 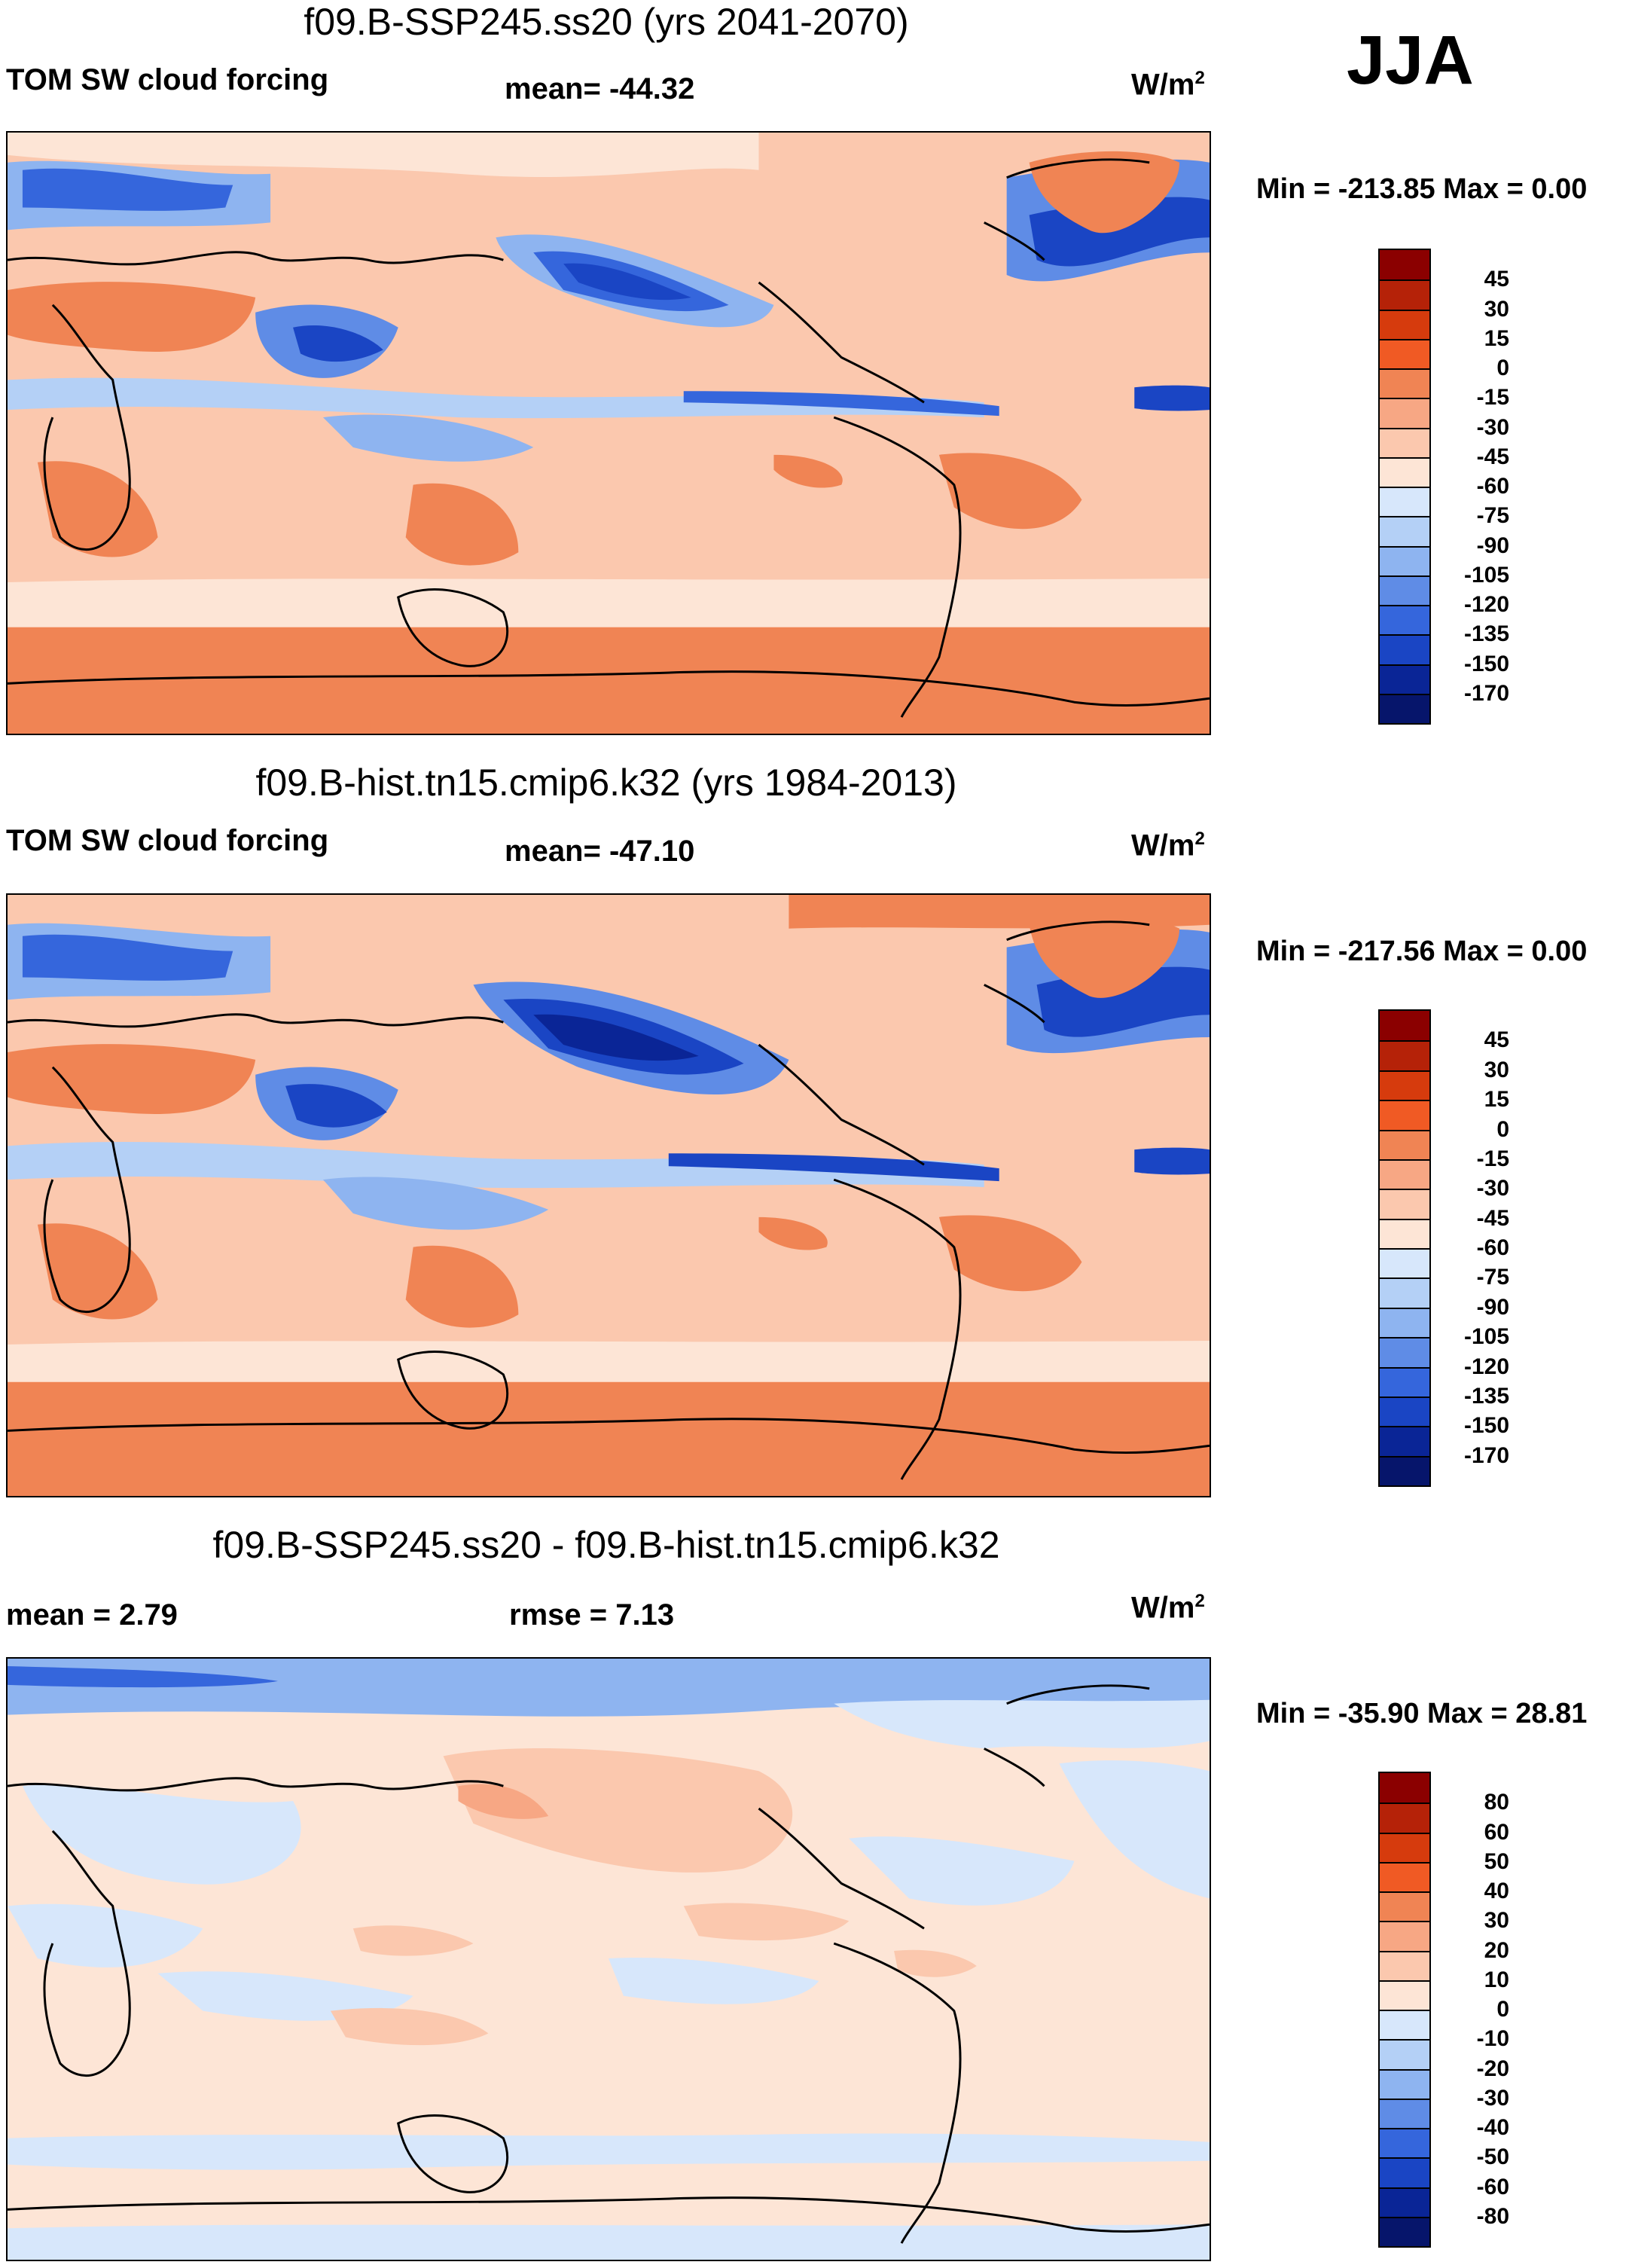 I want to click on colorbar-tick-label: 45, so click(x=1496, y=1040).